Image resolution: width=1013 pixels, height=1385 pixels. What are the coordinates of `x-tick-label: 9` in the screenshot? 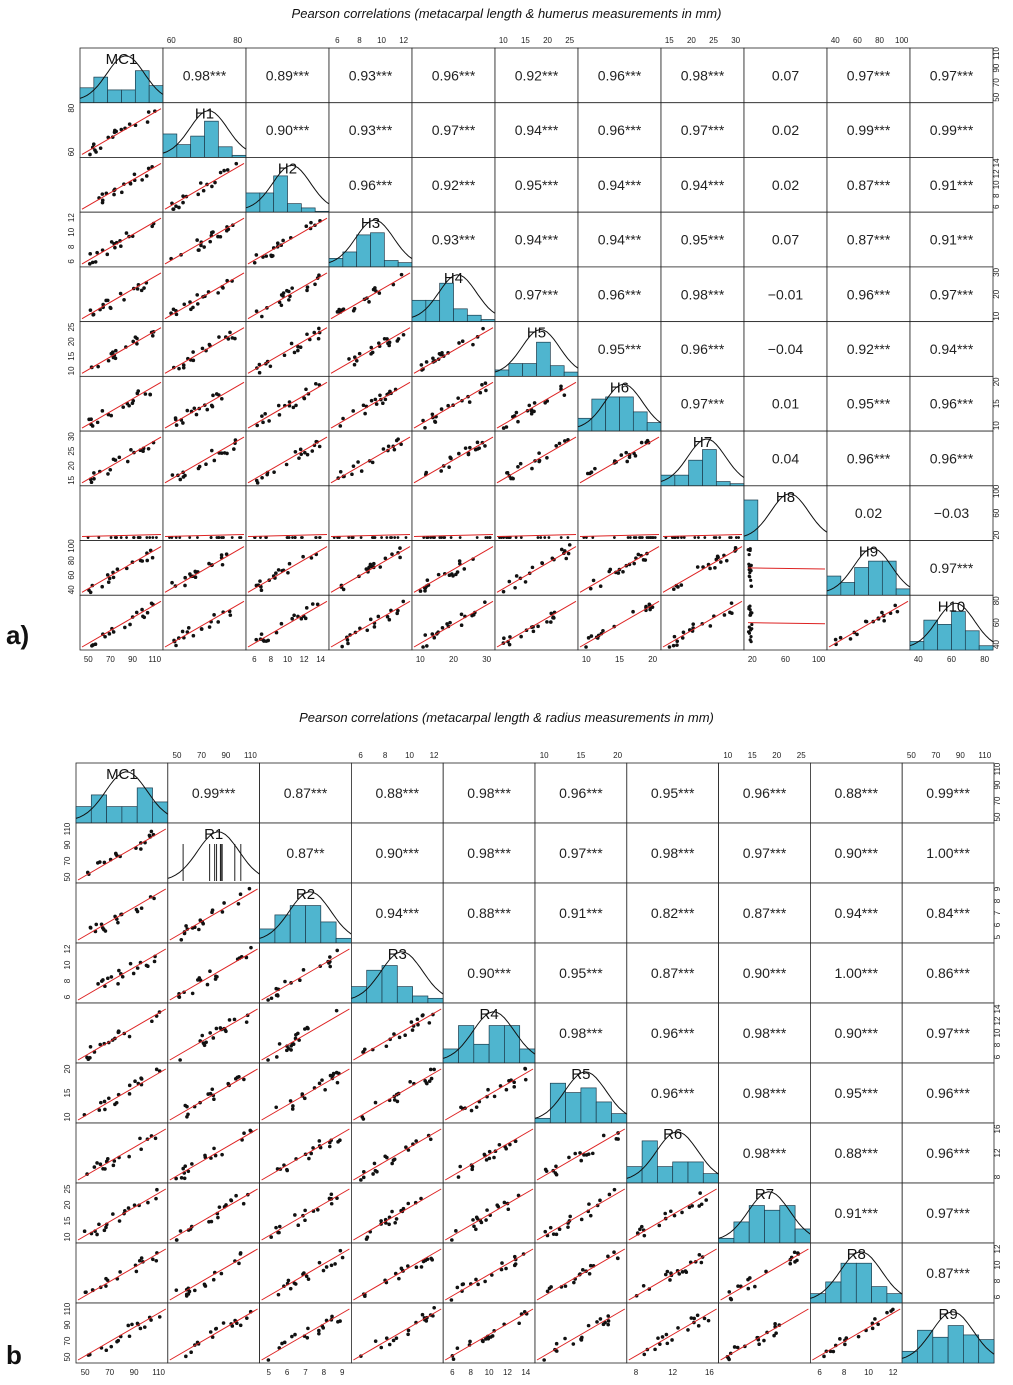 It's located at (342, 1372).